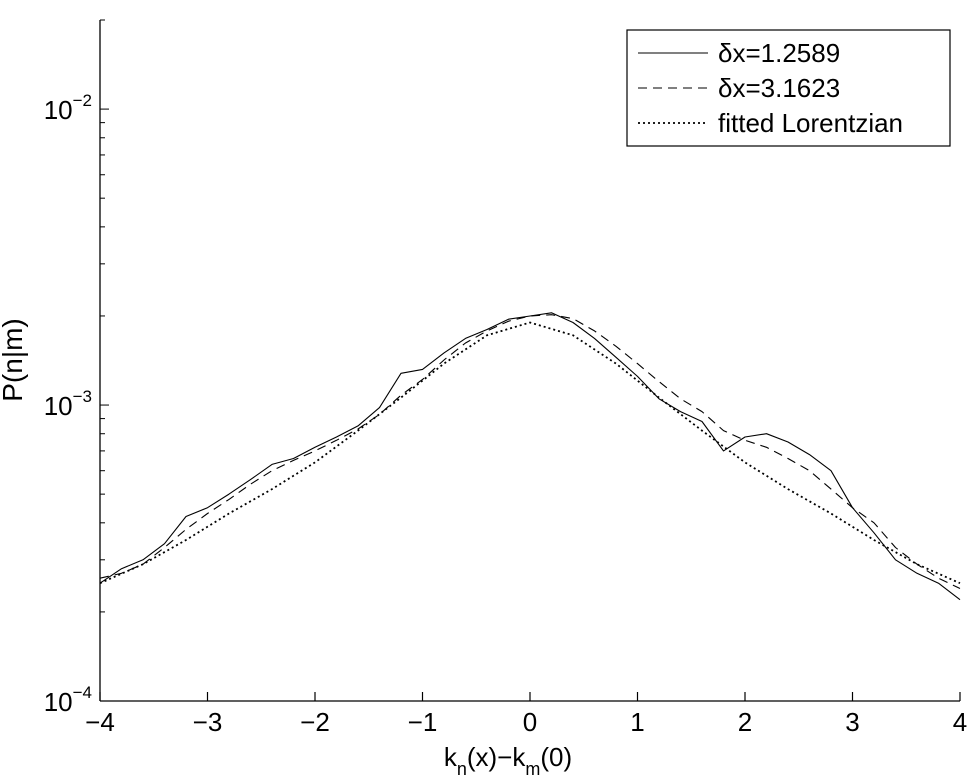 The height and width of the screenshot is (781, 977). I want to click on legend-label: δx=3.1623, so click(779, 88).